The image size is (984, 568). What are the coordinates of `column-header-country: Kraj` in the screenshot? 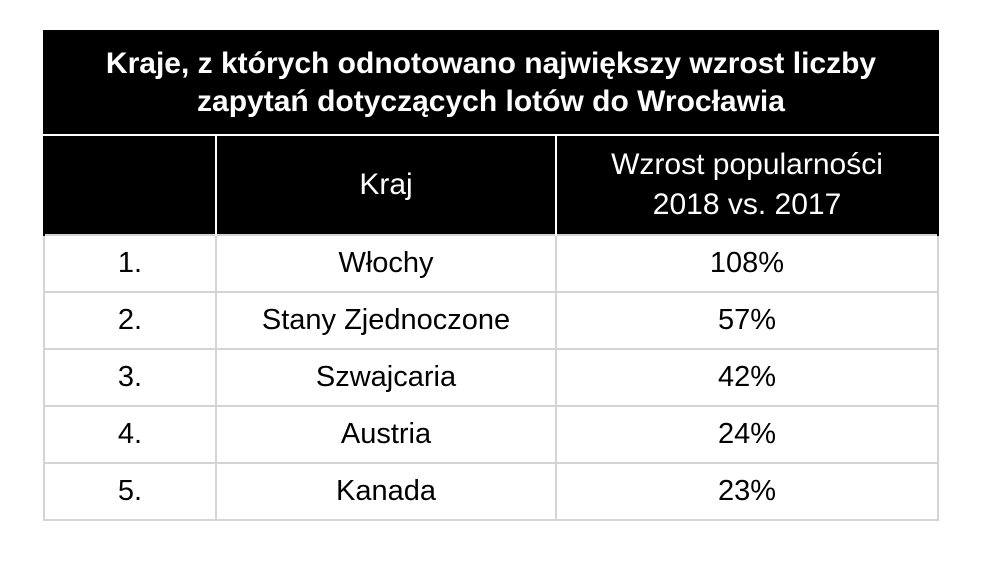 It's located at (386, 185).